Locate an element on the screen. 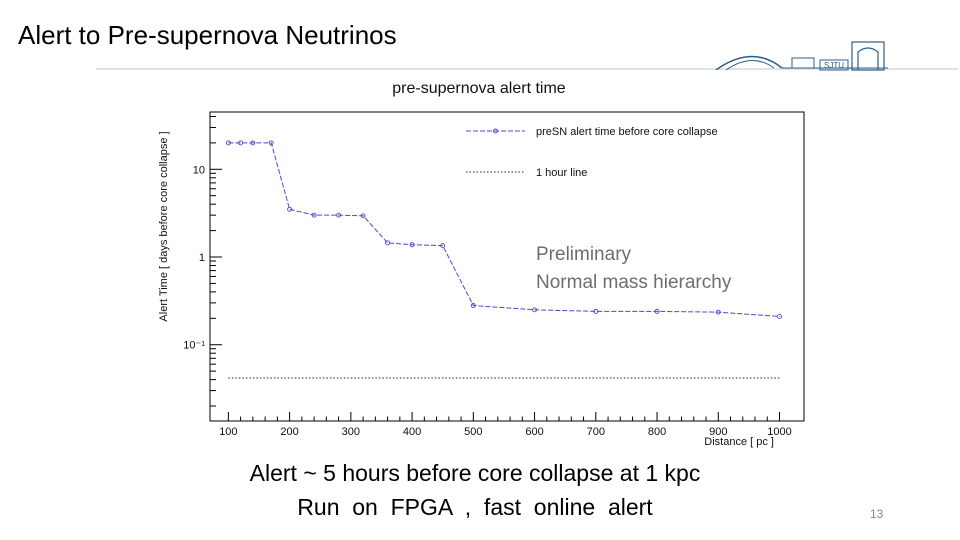 The image size is (960, 540). legend-label-one-hour: 1 hour line is located at coordinates (561, 173).